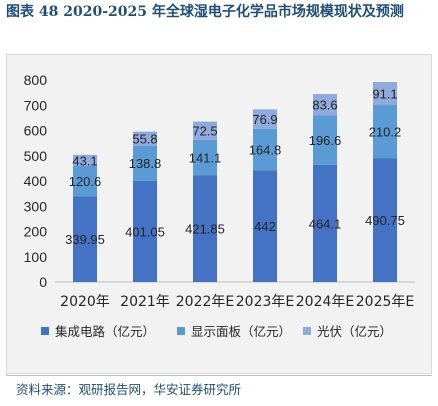  I want to click on data-label: 401.05, so click(145, 231).